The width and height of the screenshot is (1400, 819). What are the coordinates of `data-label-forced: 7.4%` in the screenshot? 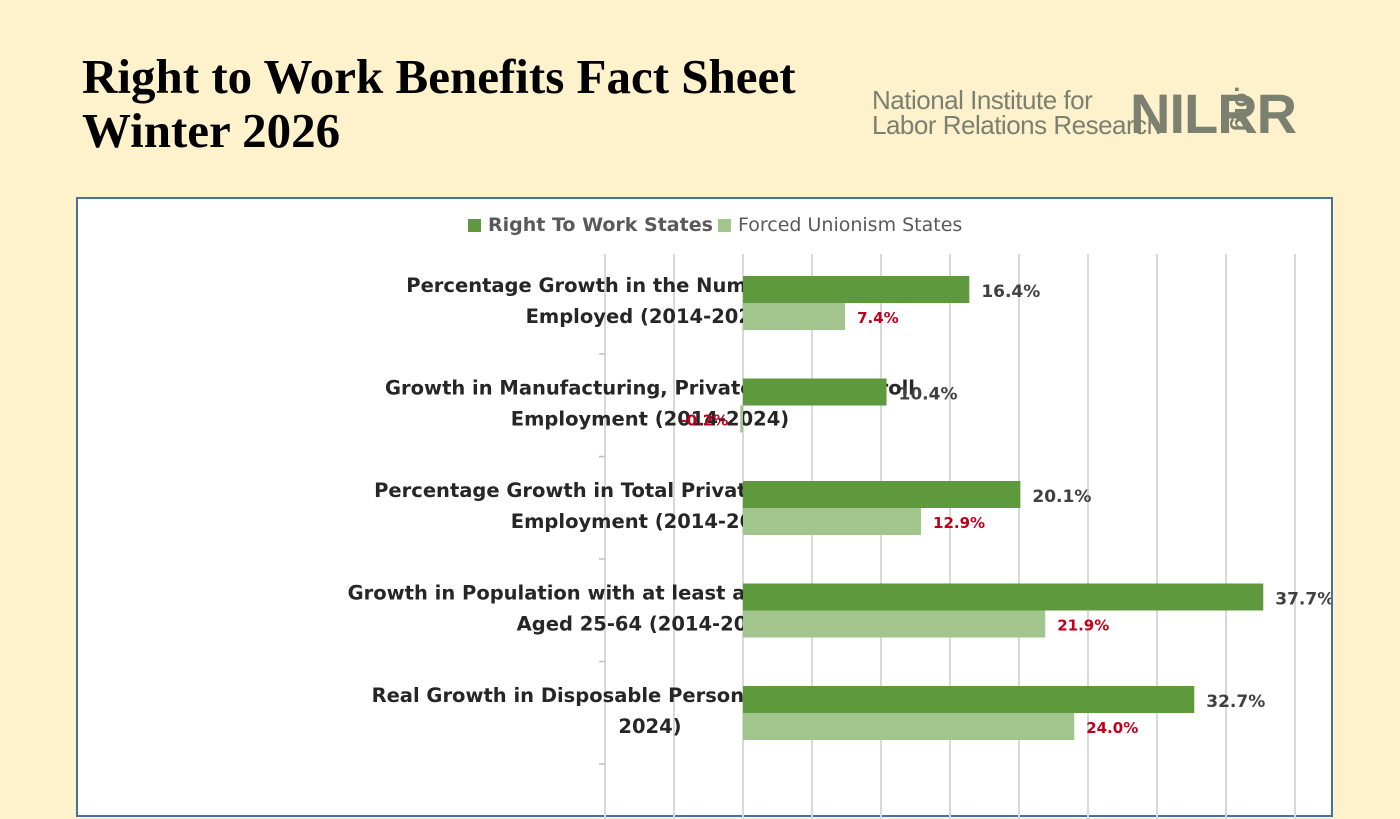 It's located at (878, 318).